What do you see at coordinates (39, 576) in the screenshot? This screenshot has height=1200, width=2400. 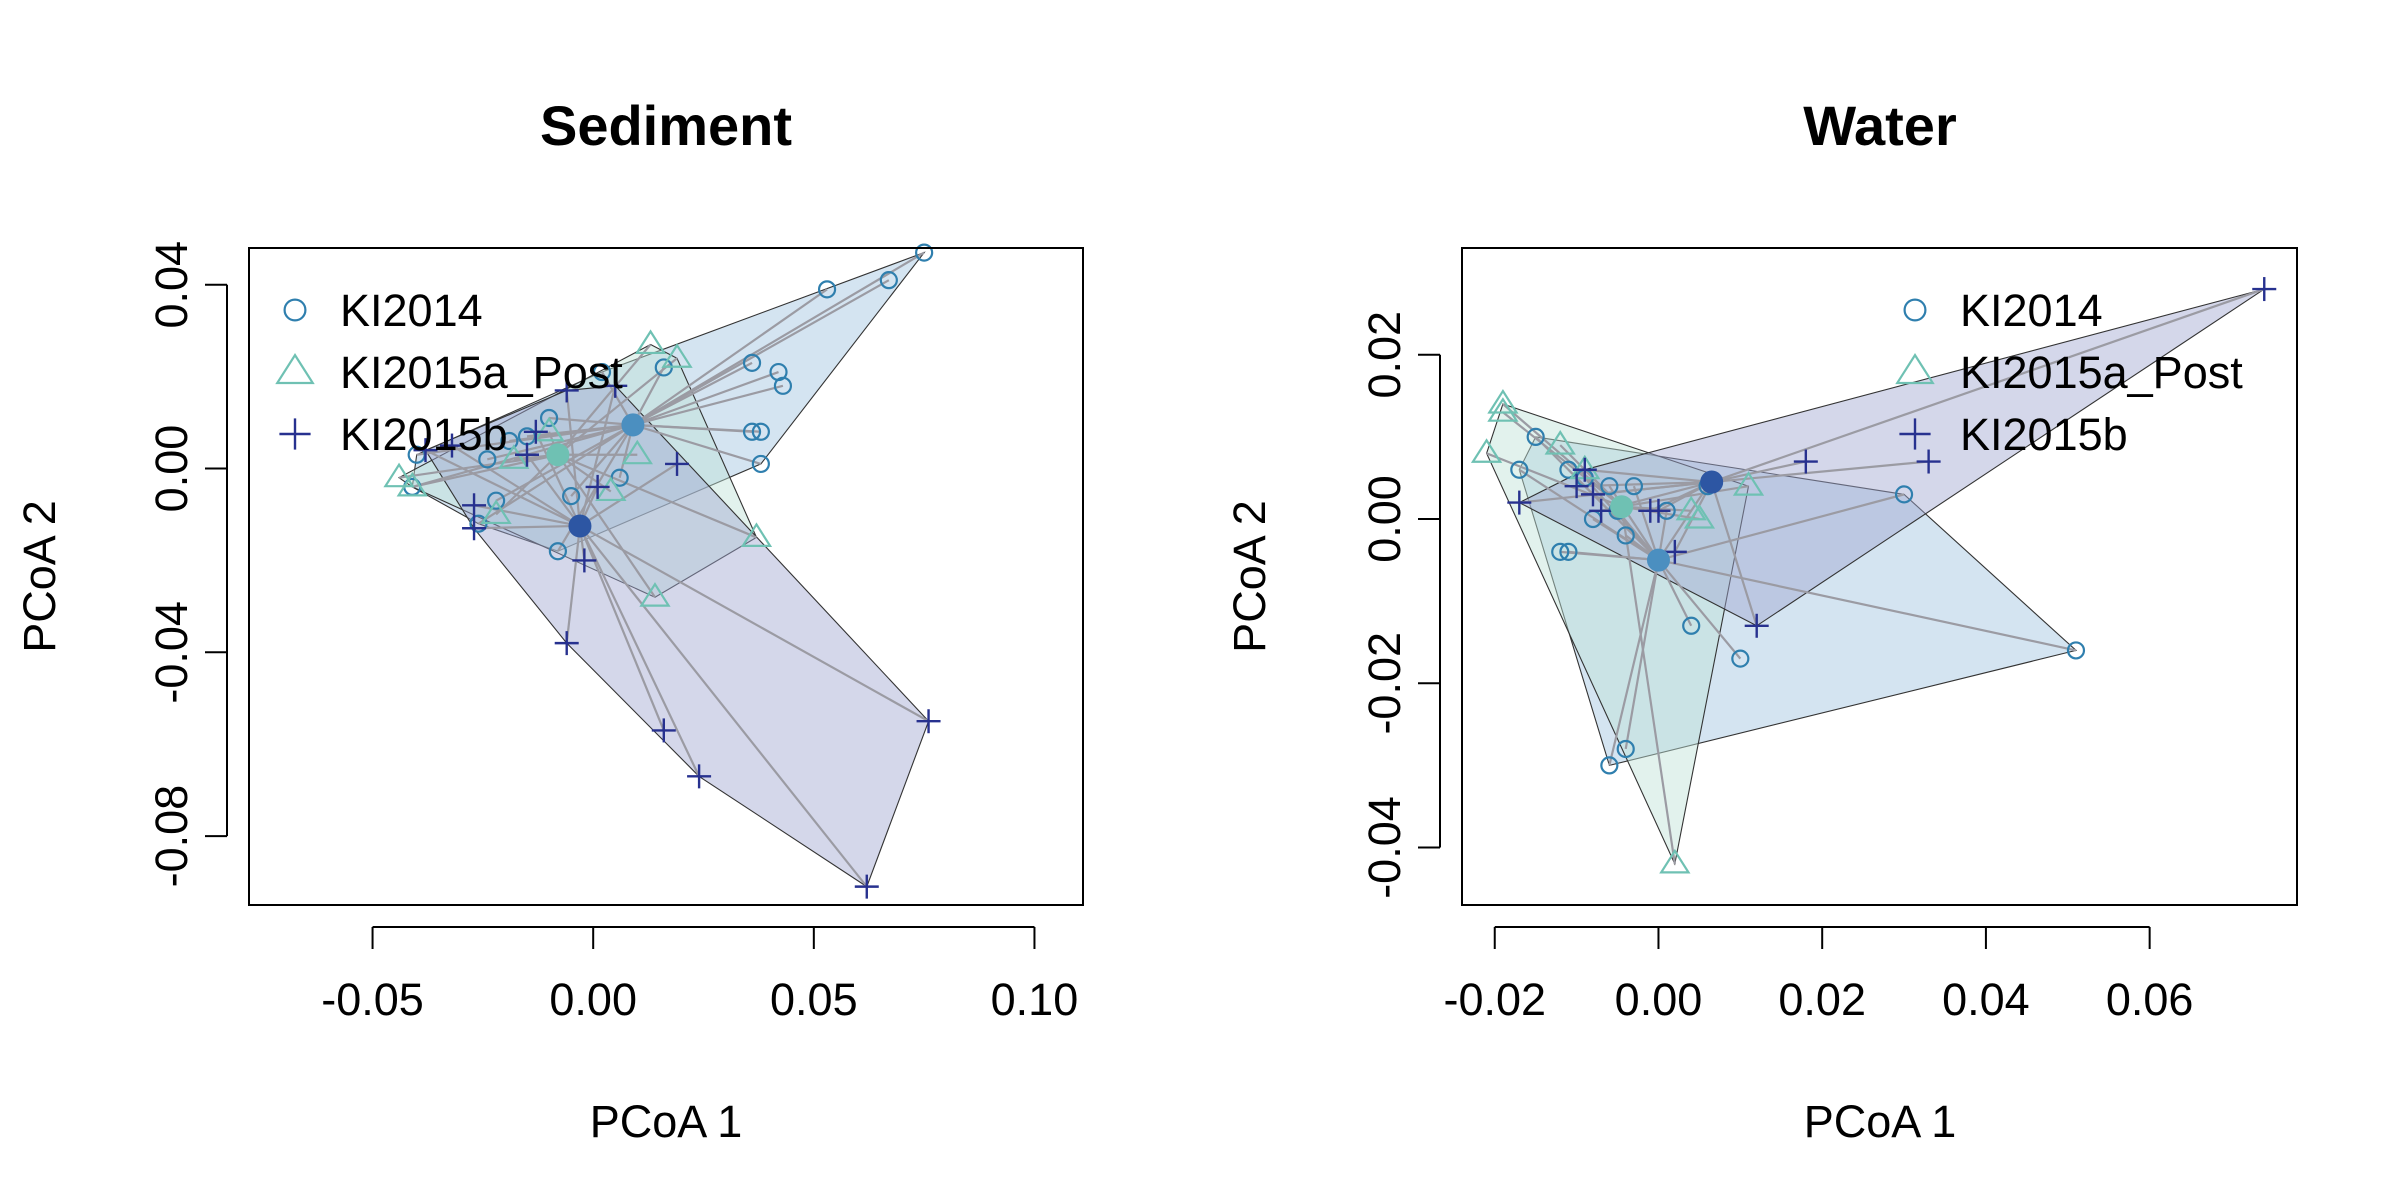 I see `y-axis-label: PCoA 2` at bounding box center [39, 576].